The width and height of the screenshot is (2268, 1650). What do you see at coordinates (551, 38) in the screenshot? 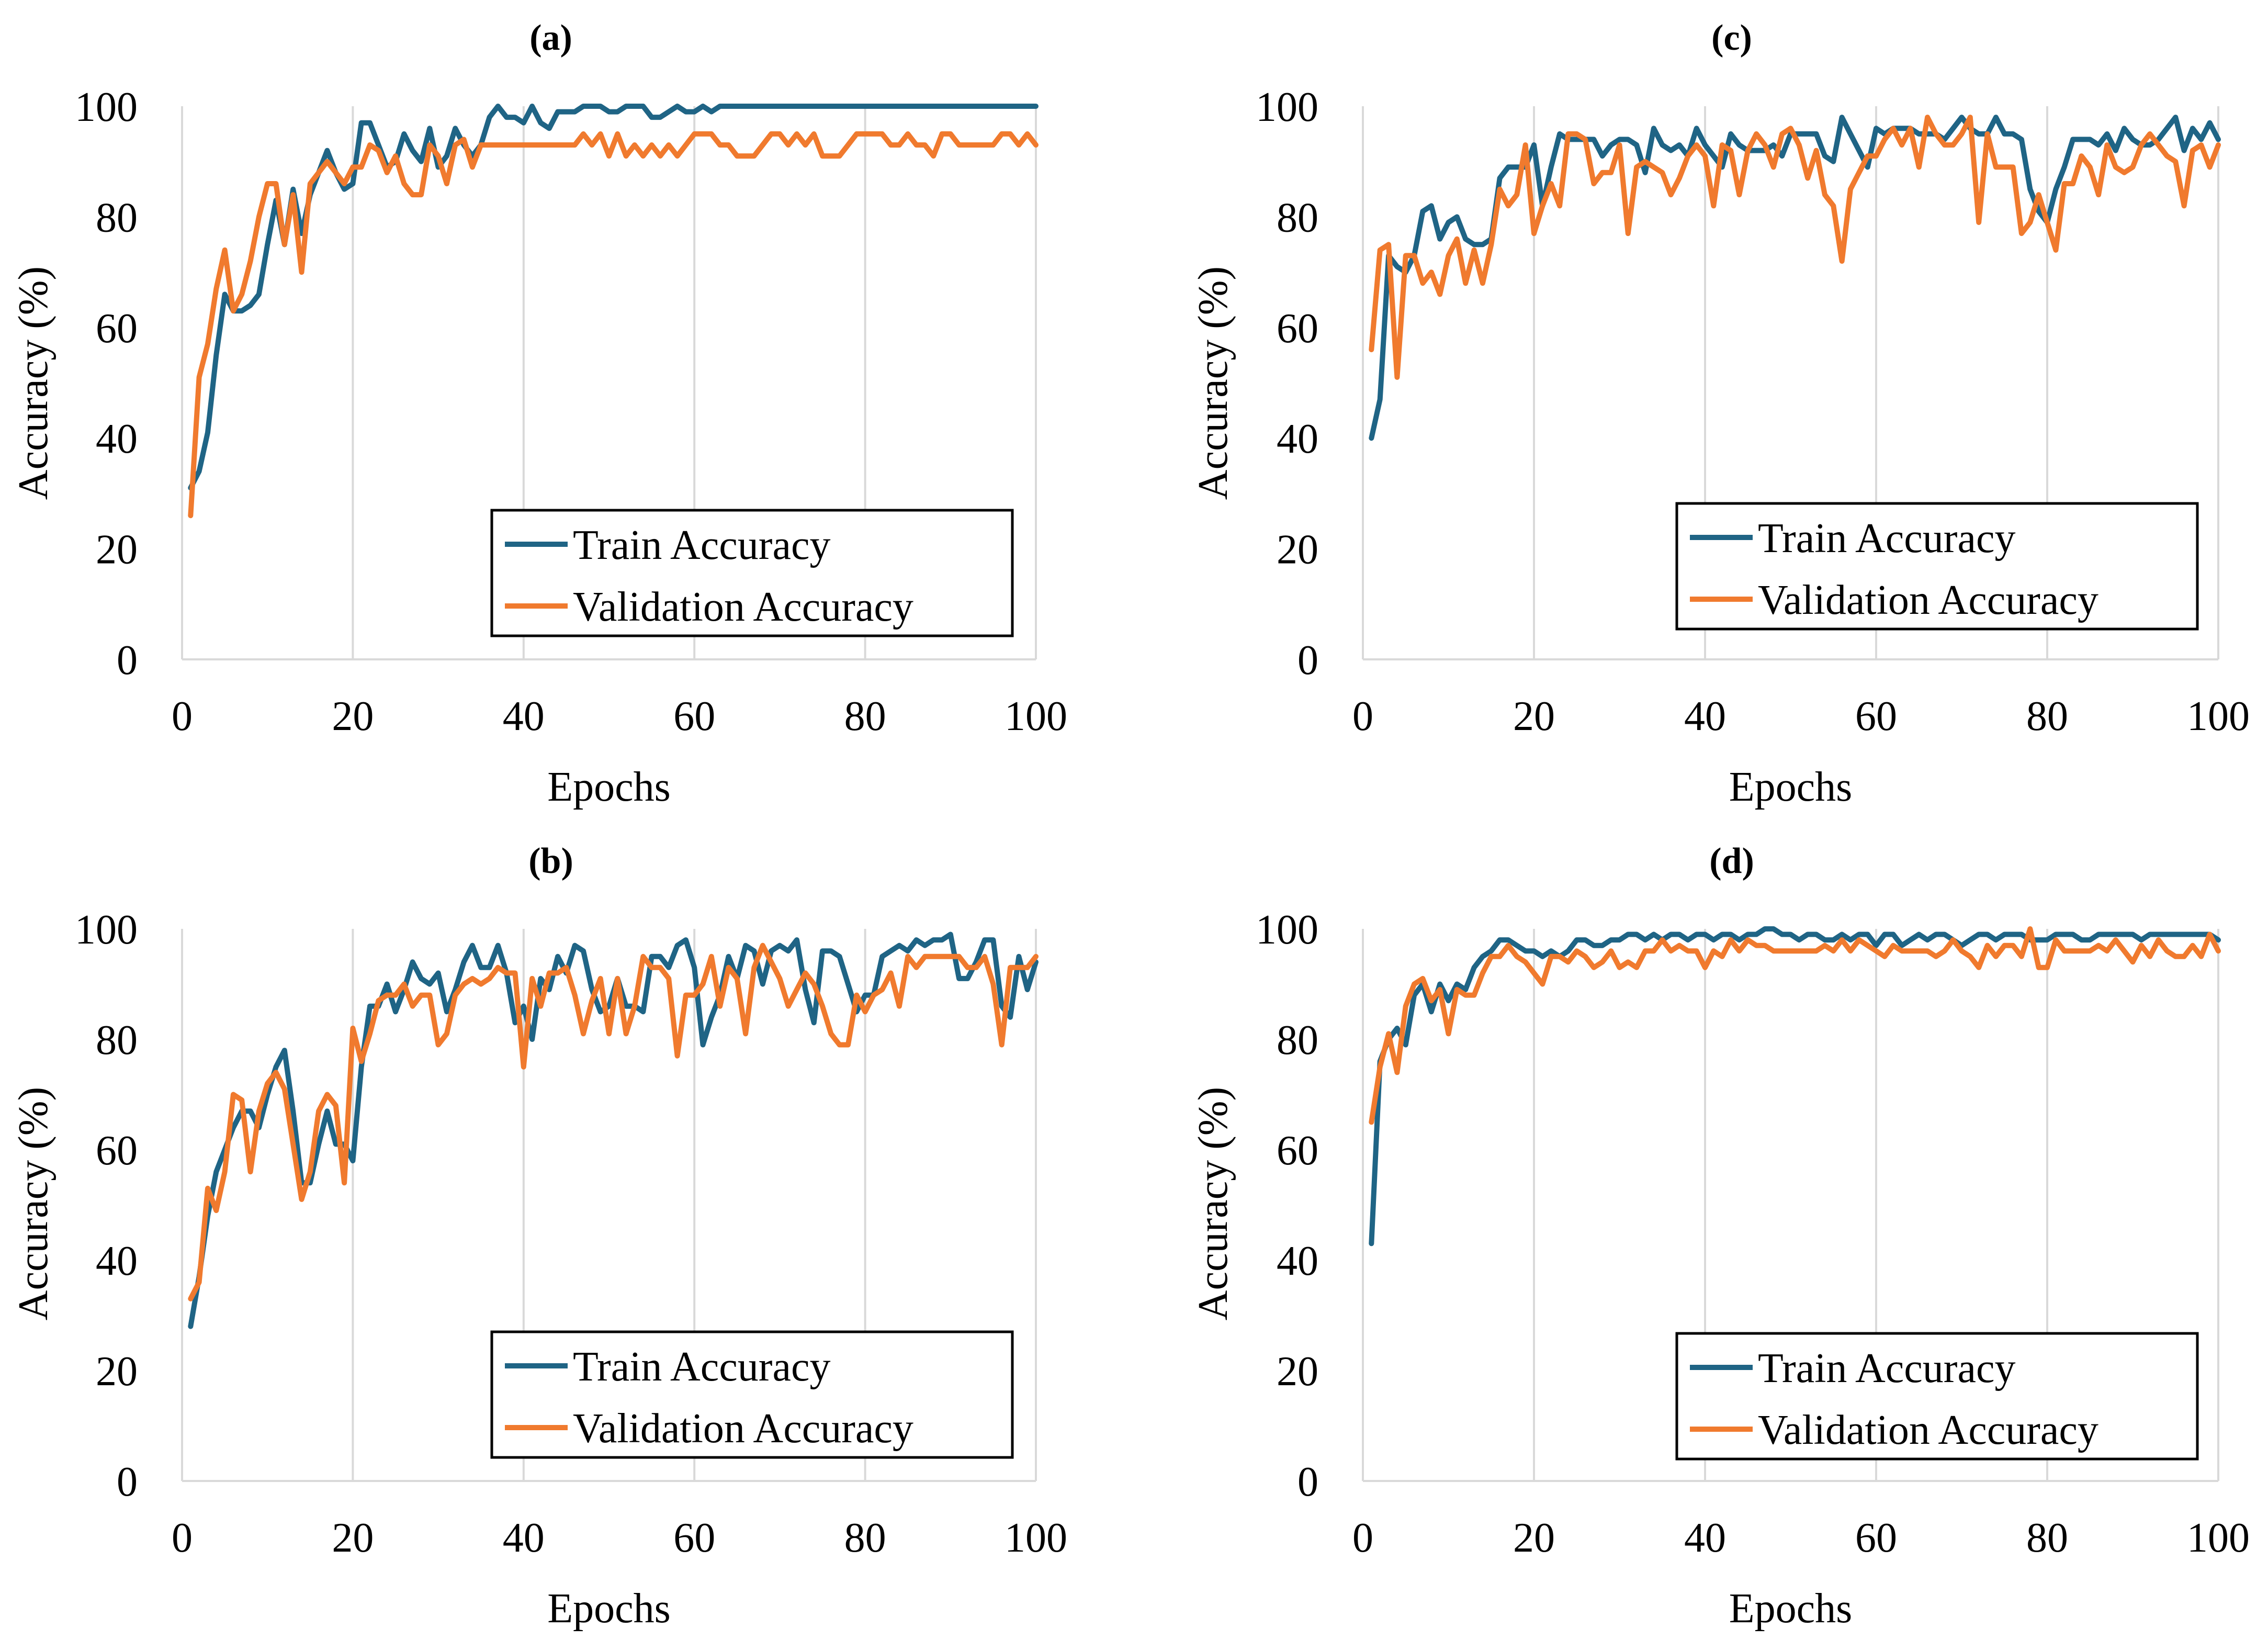
I see `panel-title: (a)` at bounding box center [551, 38].